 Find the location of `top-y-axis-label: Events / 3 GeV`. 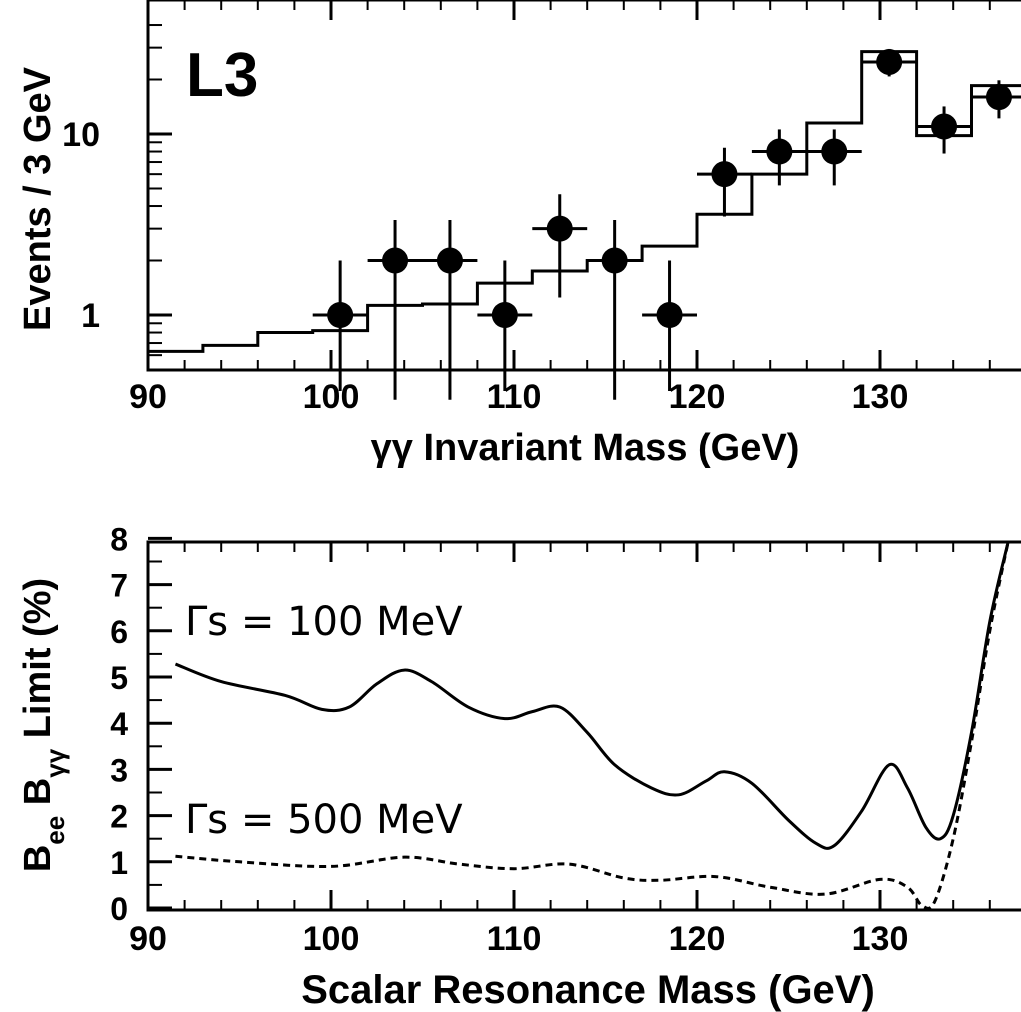

top-y-axis-label: Events / 3 GeV is located at coordinates (38, 198).